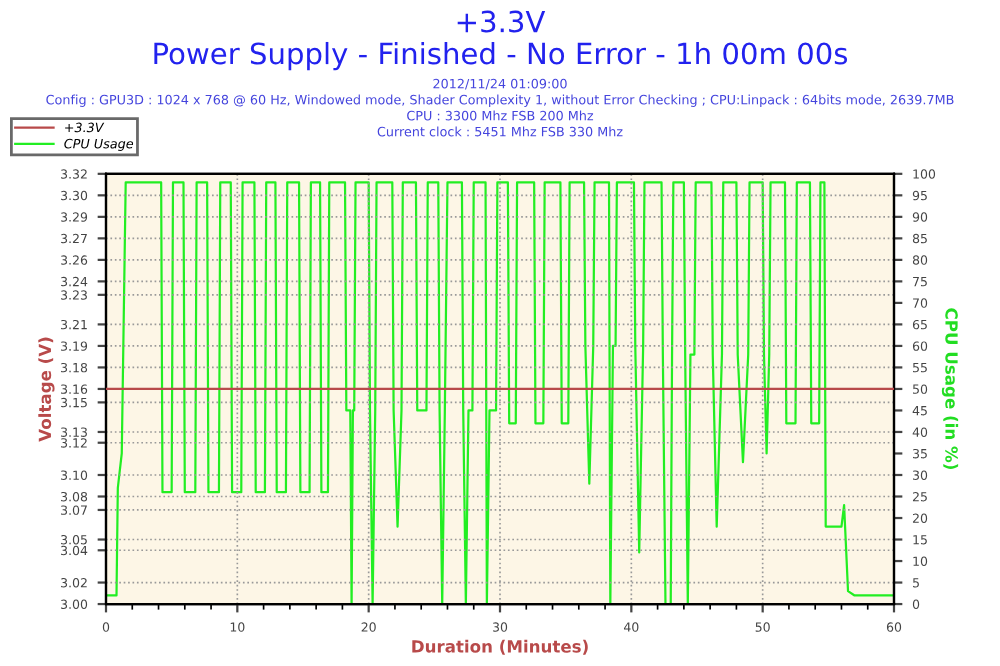  Describe the element at coordinates (500, 647) in the screenshot. I see `x-axis-title: Duration (Minutes)` at that location.